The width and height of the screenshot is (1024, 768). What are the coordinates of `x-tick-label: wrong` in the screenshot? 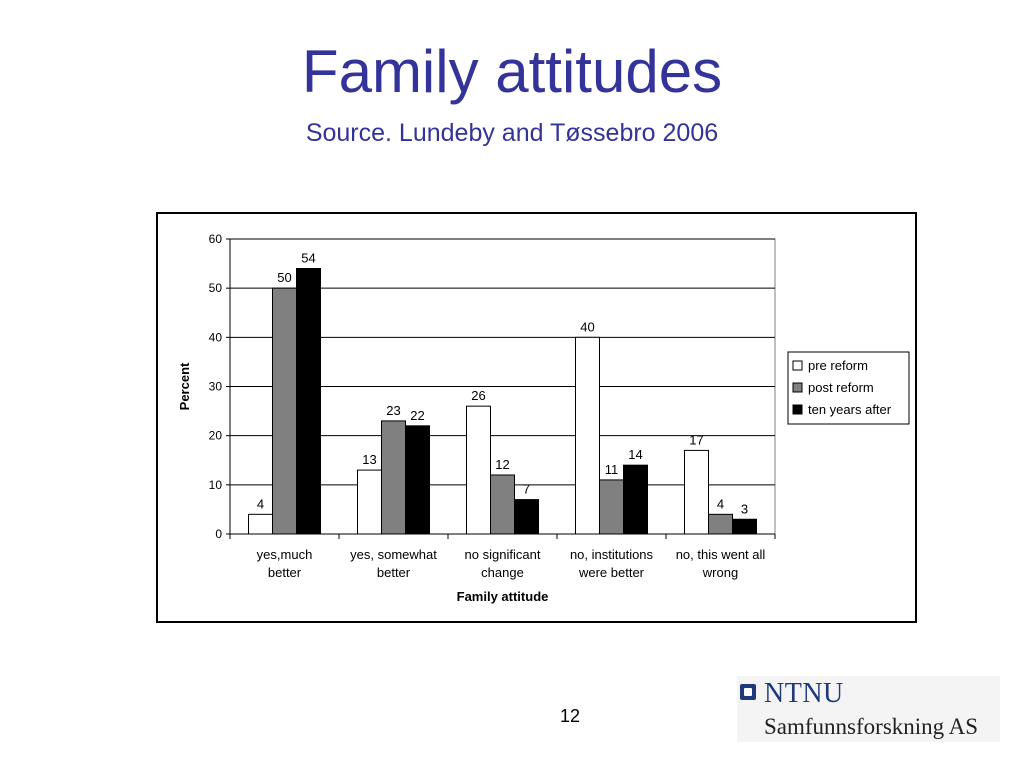 It's located at (720, 572).